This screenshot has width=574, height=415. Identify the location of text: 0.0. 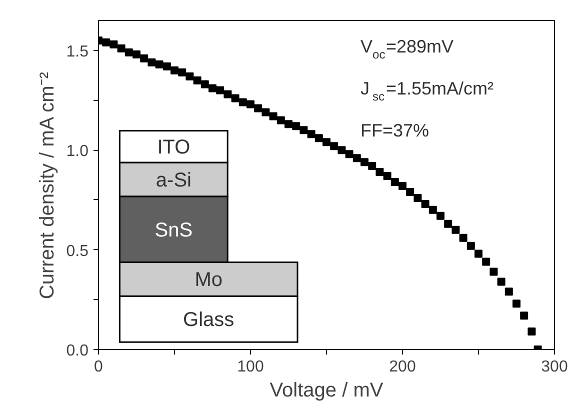
(77, 351).